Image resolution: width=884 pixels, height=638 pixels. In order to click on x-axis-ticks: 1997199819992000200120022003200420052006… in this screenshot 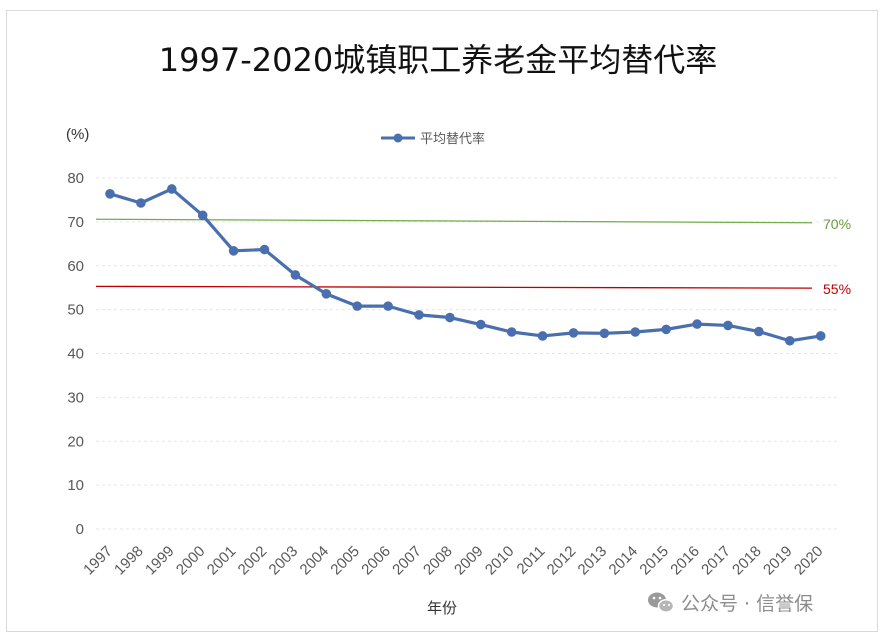, I will do `click(453, 561)`.